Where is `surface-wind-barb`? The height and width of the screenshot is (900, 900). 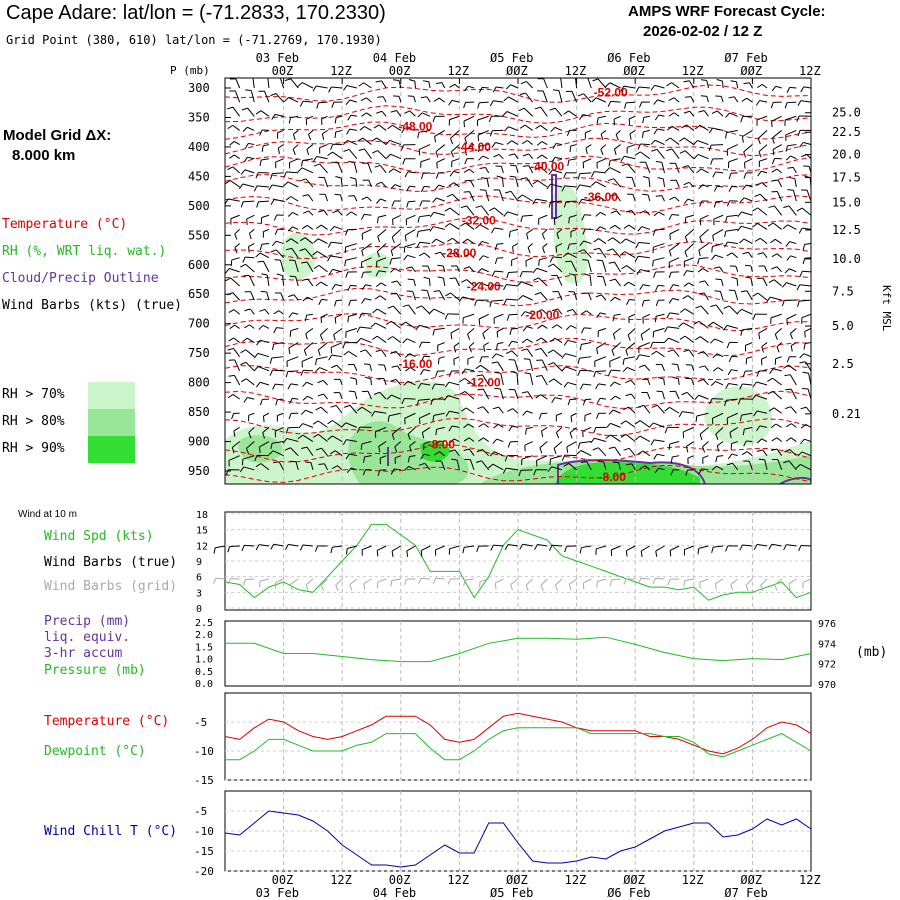
surface-wind-barb is located at coordinates (542, 545).